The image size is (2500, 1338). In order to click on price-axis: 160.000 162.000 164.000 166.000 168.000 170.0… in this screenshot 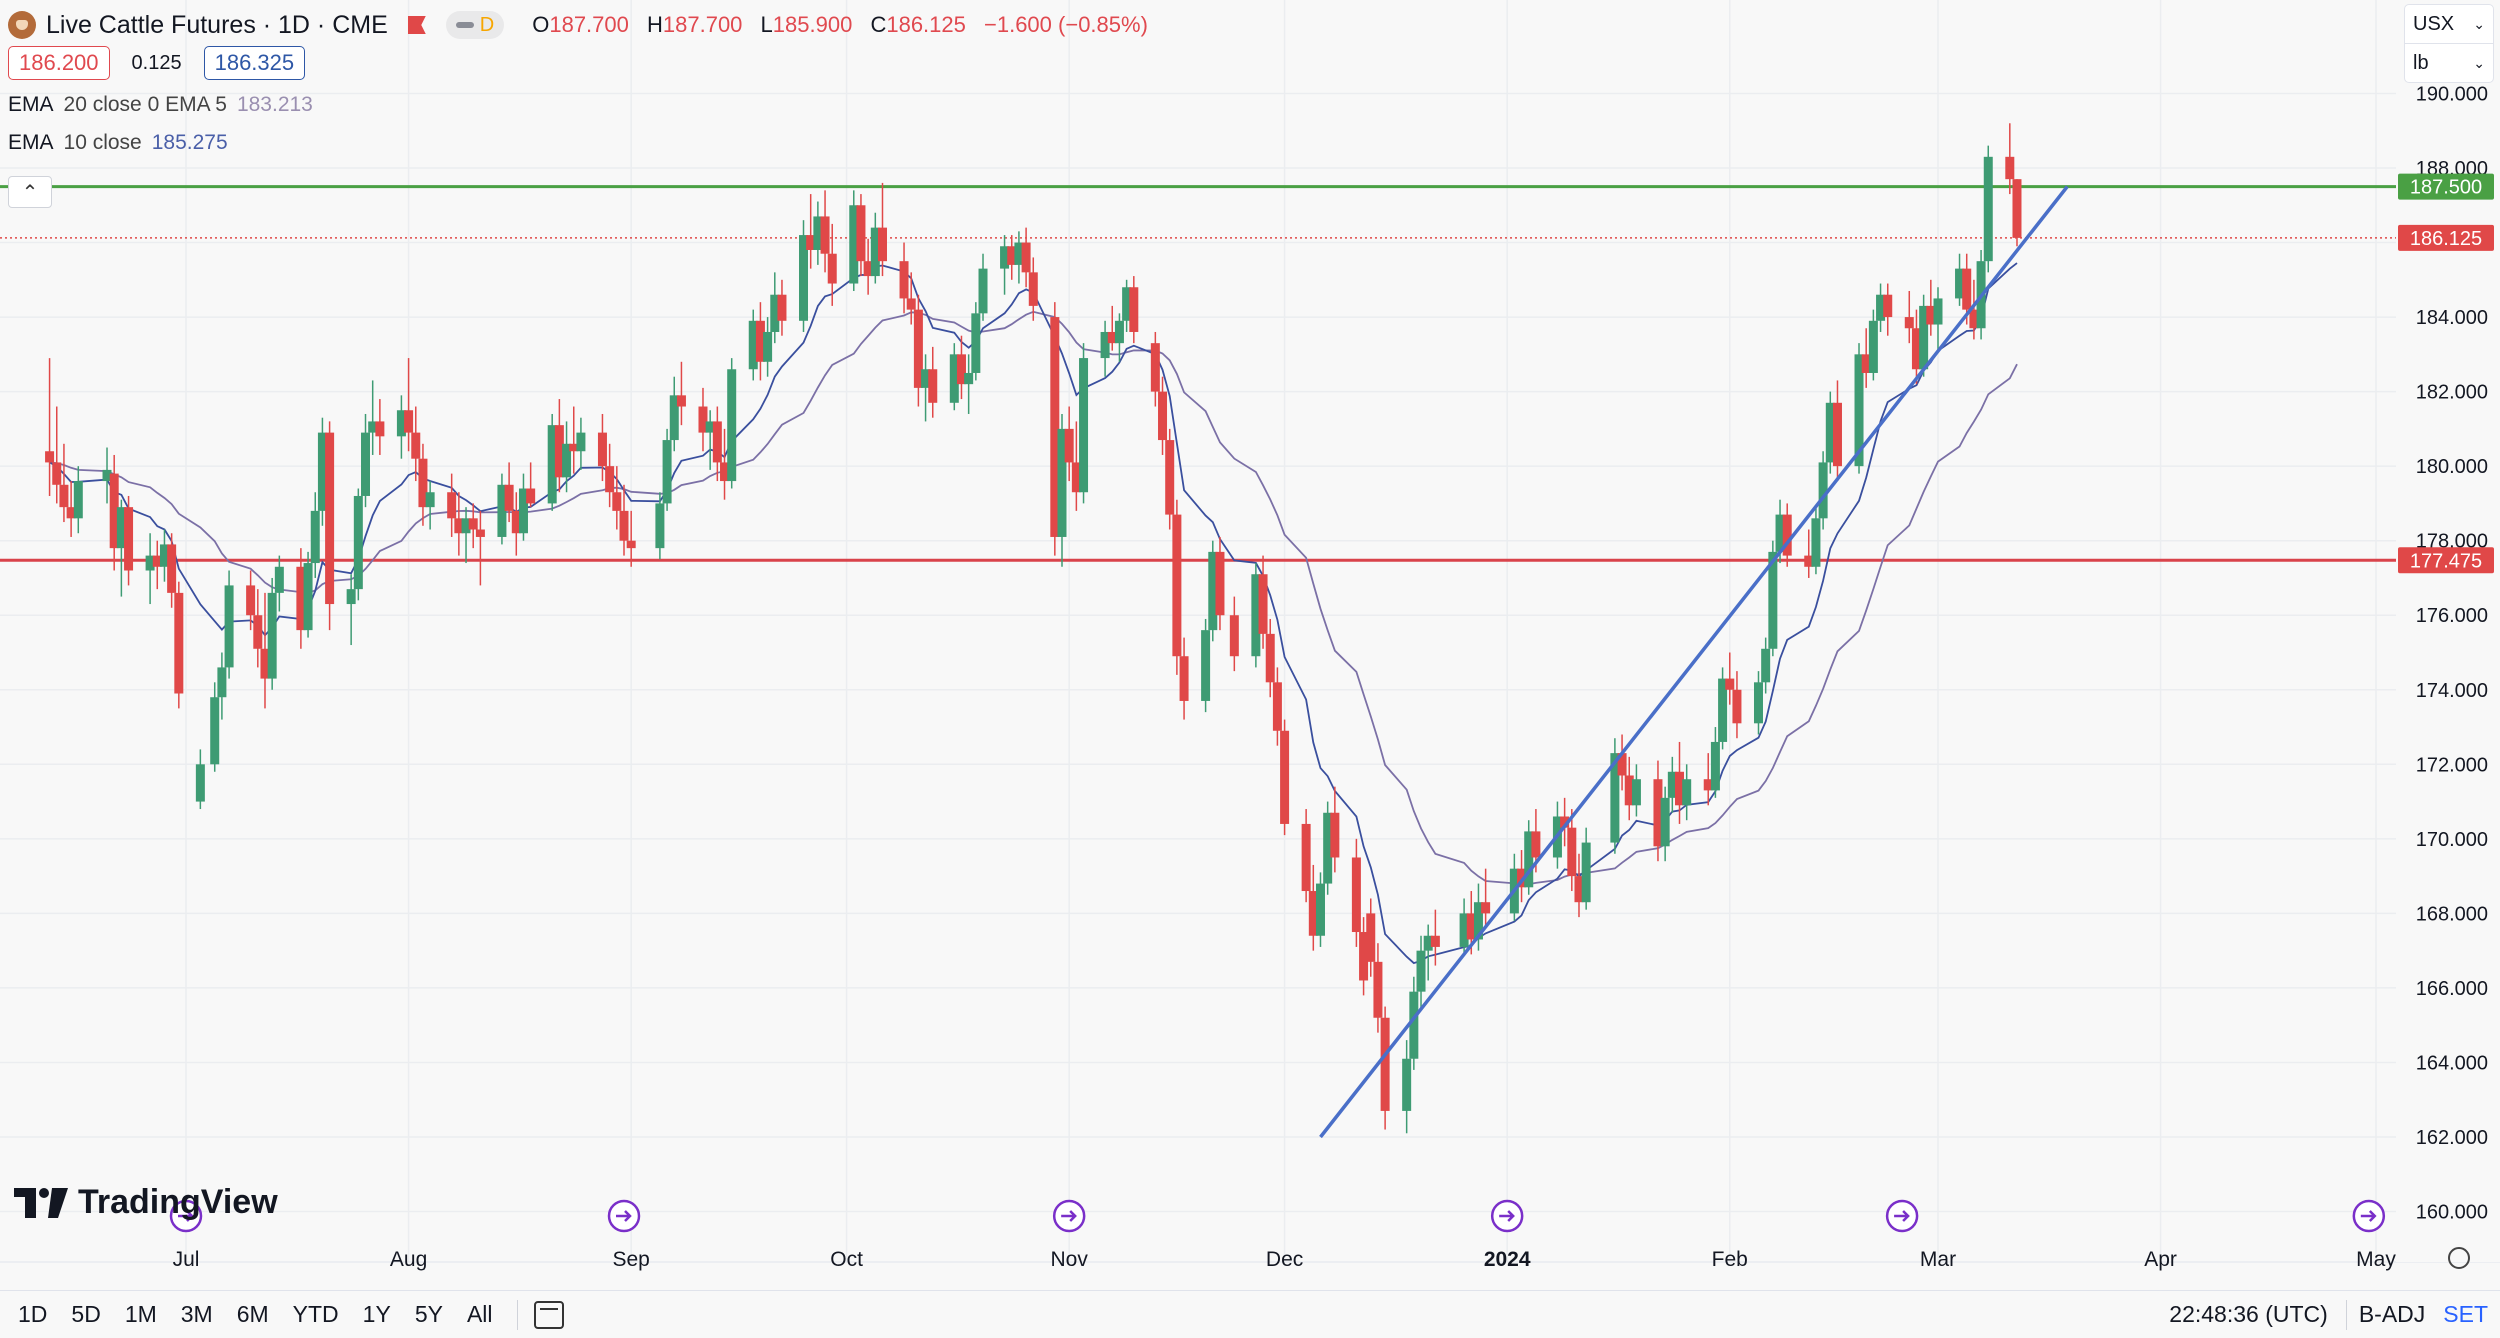, I will do `click(2448, 631)`.